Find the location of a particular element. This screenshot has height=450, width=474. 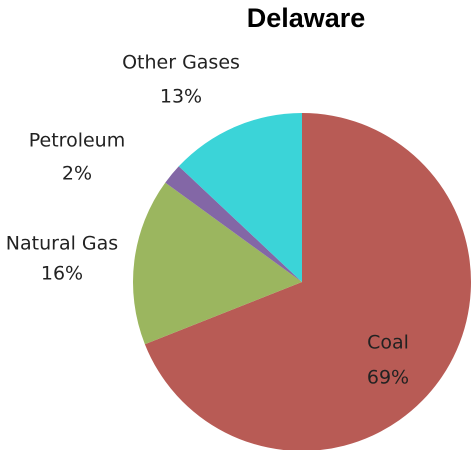

slice-value-label: 69% is located at coordinates (388, 378).